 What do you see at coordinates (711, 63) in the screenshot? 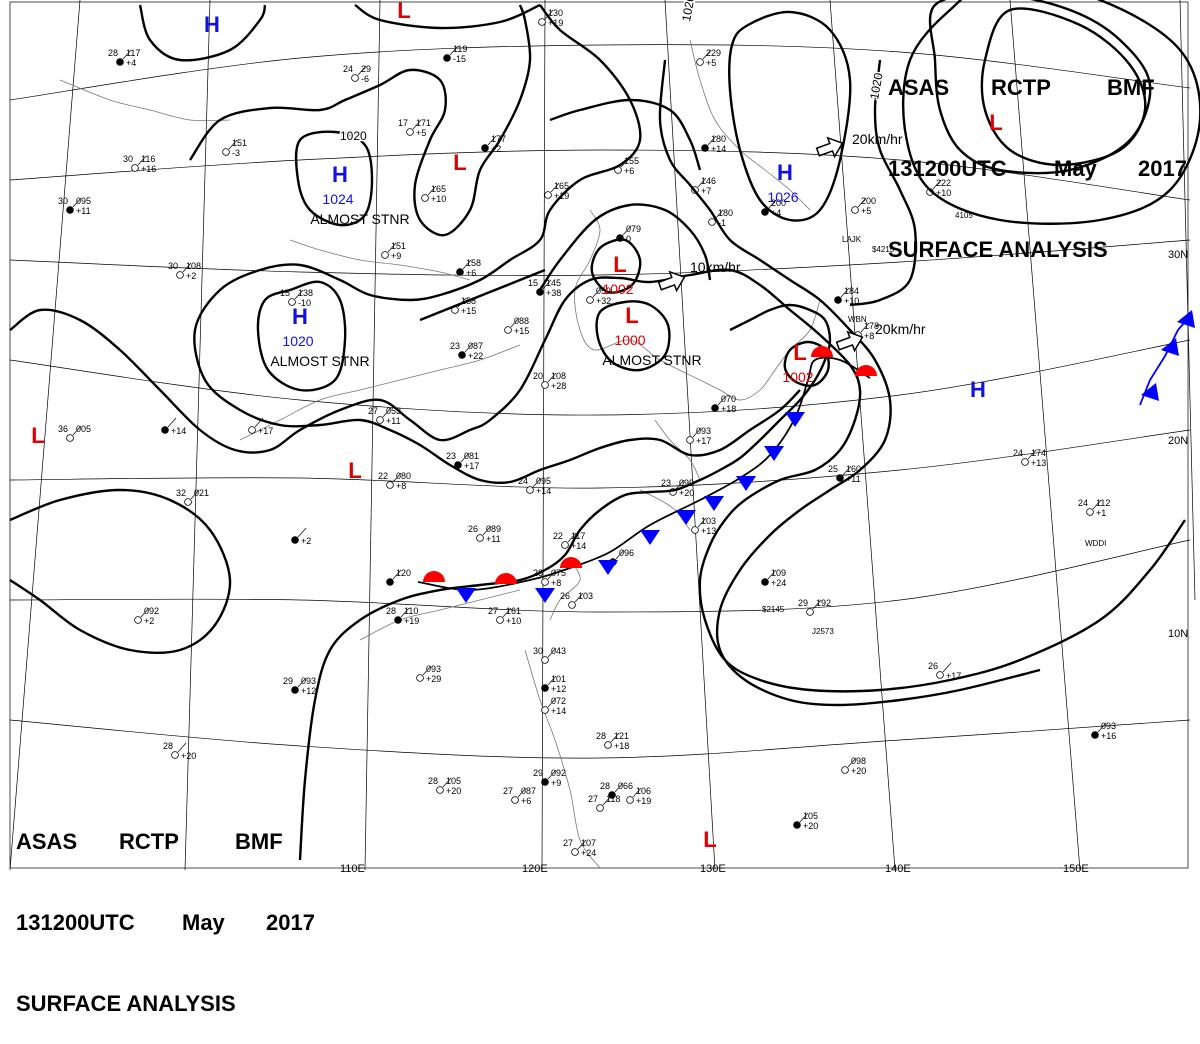
I see `station-tendency: +5` at bounding box center [711, 63].